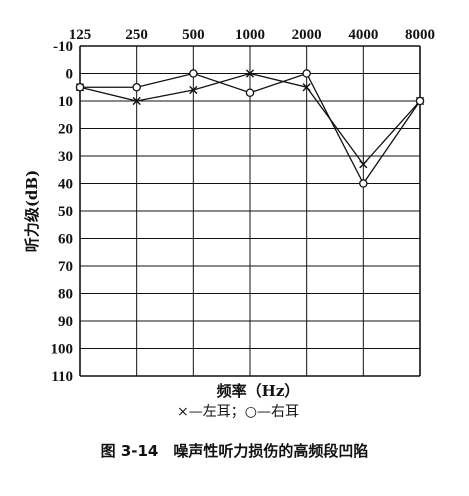 This screenshot has height=496, width=469. What do you see at coordinates (238, 412) in the screenshot?
I see `legend: ×—左耳；○—右耳` at bounding box center [238, 412].